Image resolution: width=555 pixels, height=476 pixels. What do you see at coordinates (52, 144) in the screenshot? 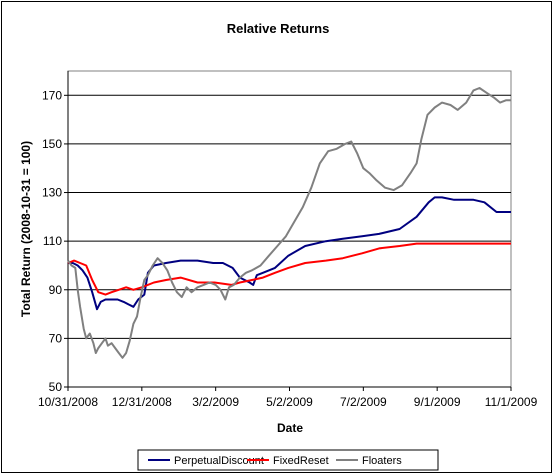
I see `y-tick-label: 150` at bounding box center [52, 144].